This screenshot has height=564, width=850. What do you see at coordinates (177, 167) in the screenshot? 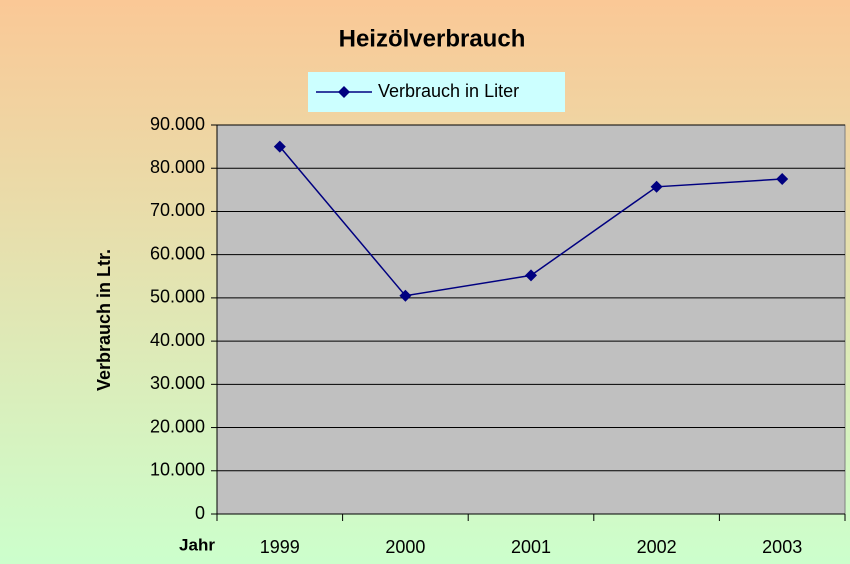
I see `y-tick-label: 80.000` at bounding box center [177, 167].